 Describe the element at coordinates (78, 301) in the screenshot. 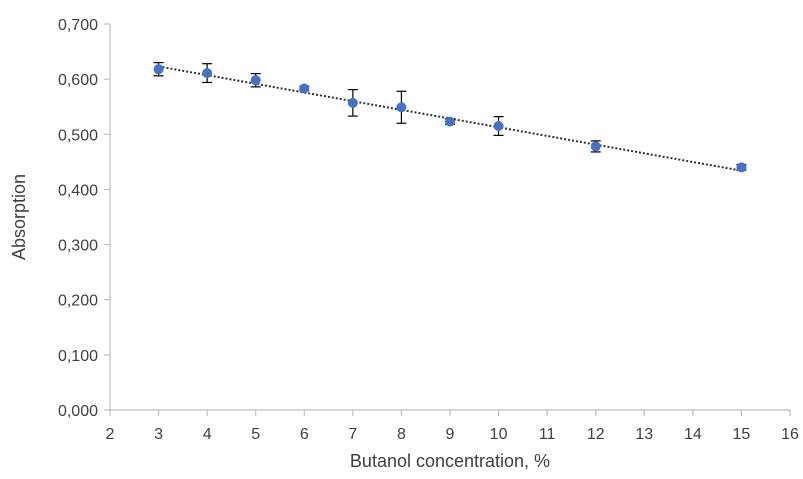

I see `y-tick-label: 0,200` at that location.